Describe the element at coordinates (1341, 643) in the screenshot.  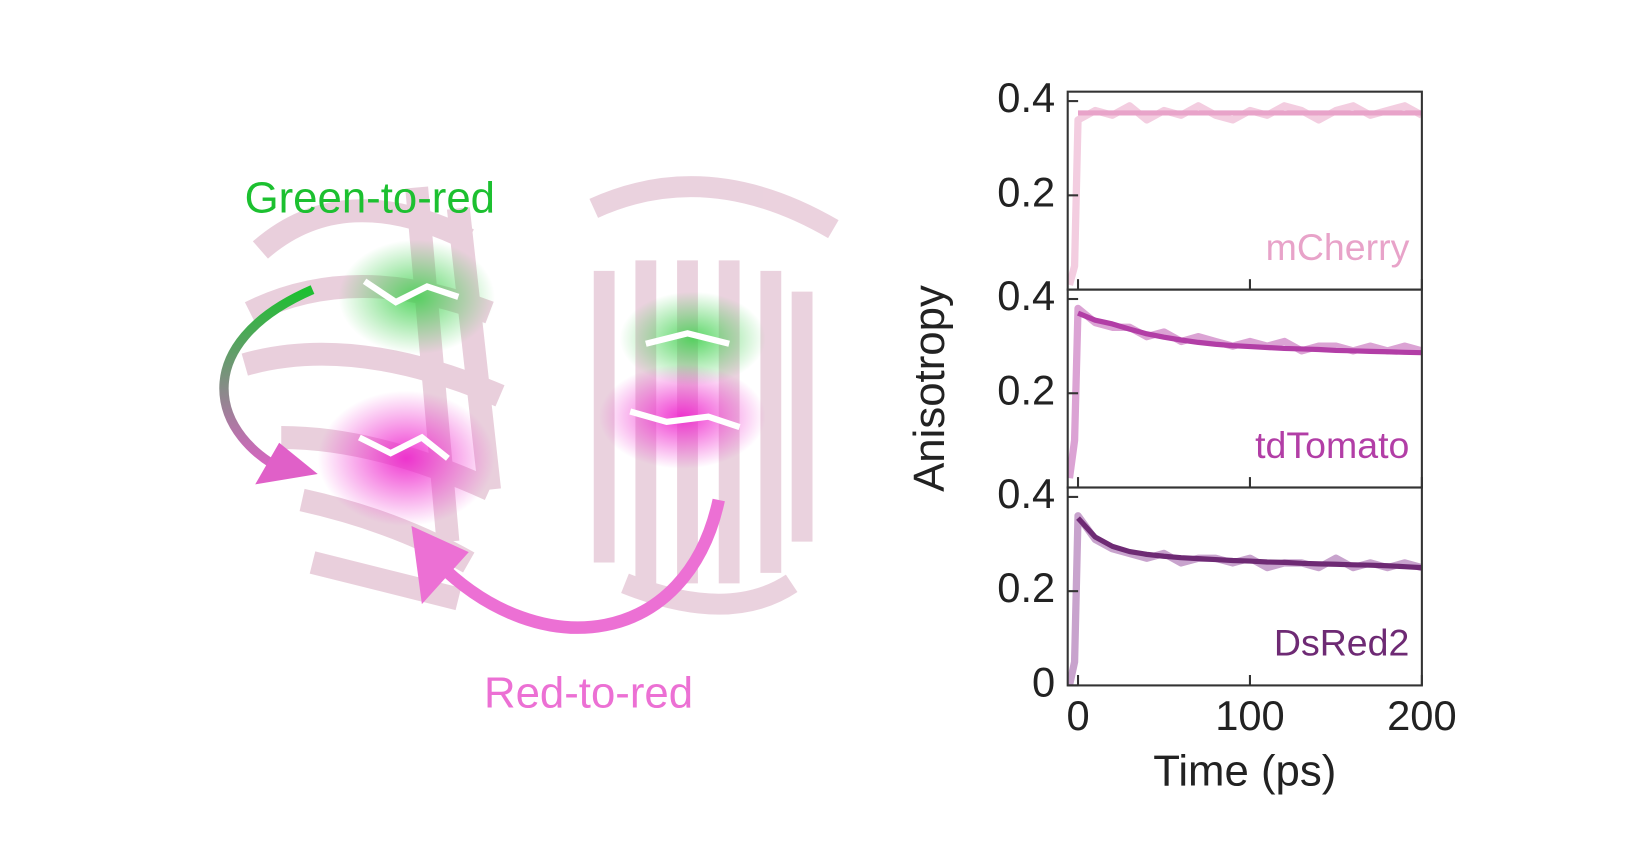
I see `panel-label: DsRed2` at that location.